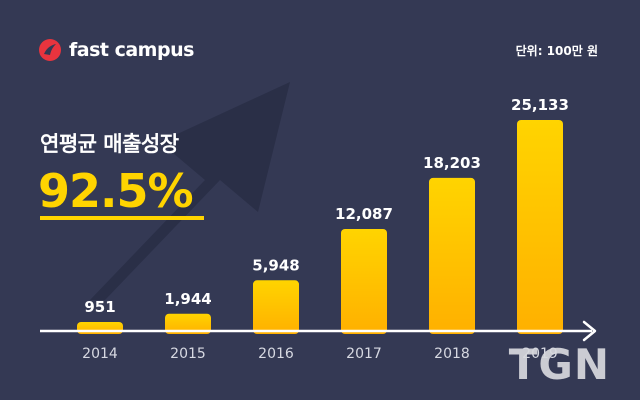  Describe the element at coordinates (540, 227) in the screenshot. I see `bar-2019` at that location.